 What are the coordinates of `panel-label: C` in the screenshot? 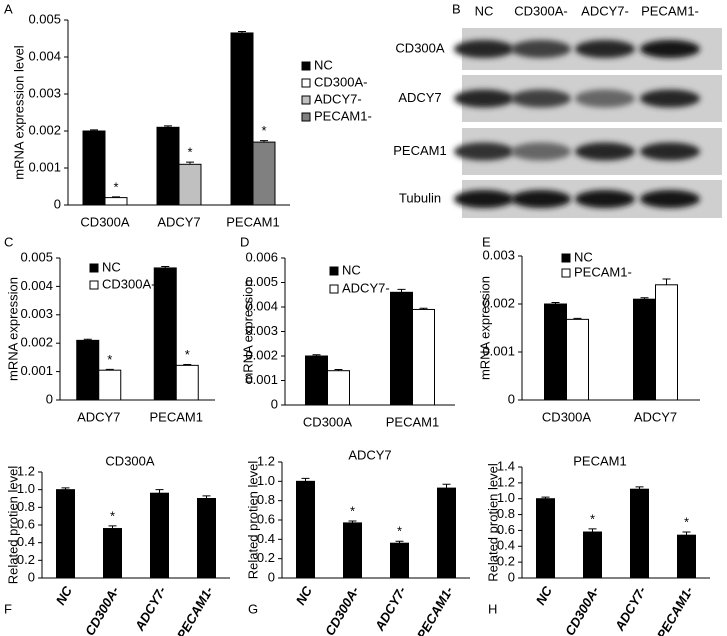 It's located at (8, 241).